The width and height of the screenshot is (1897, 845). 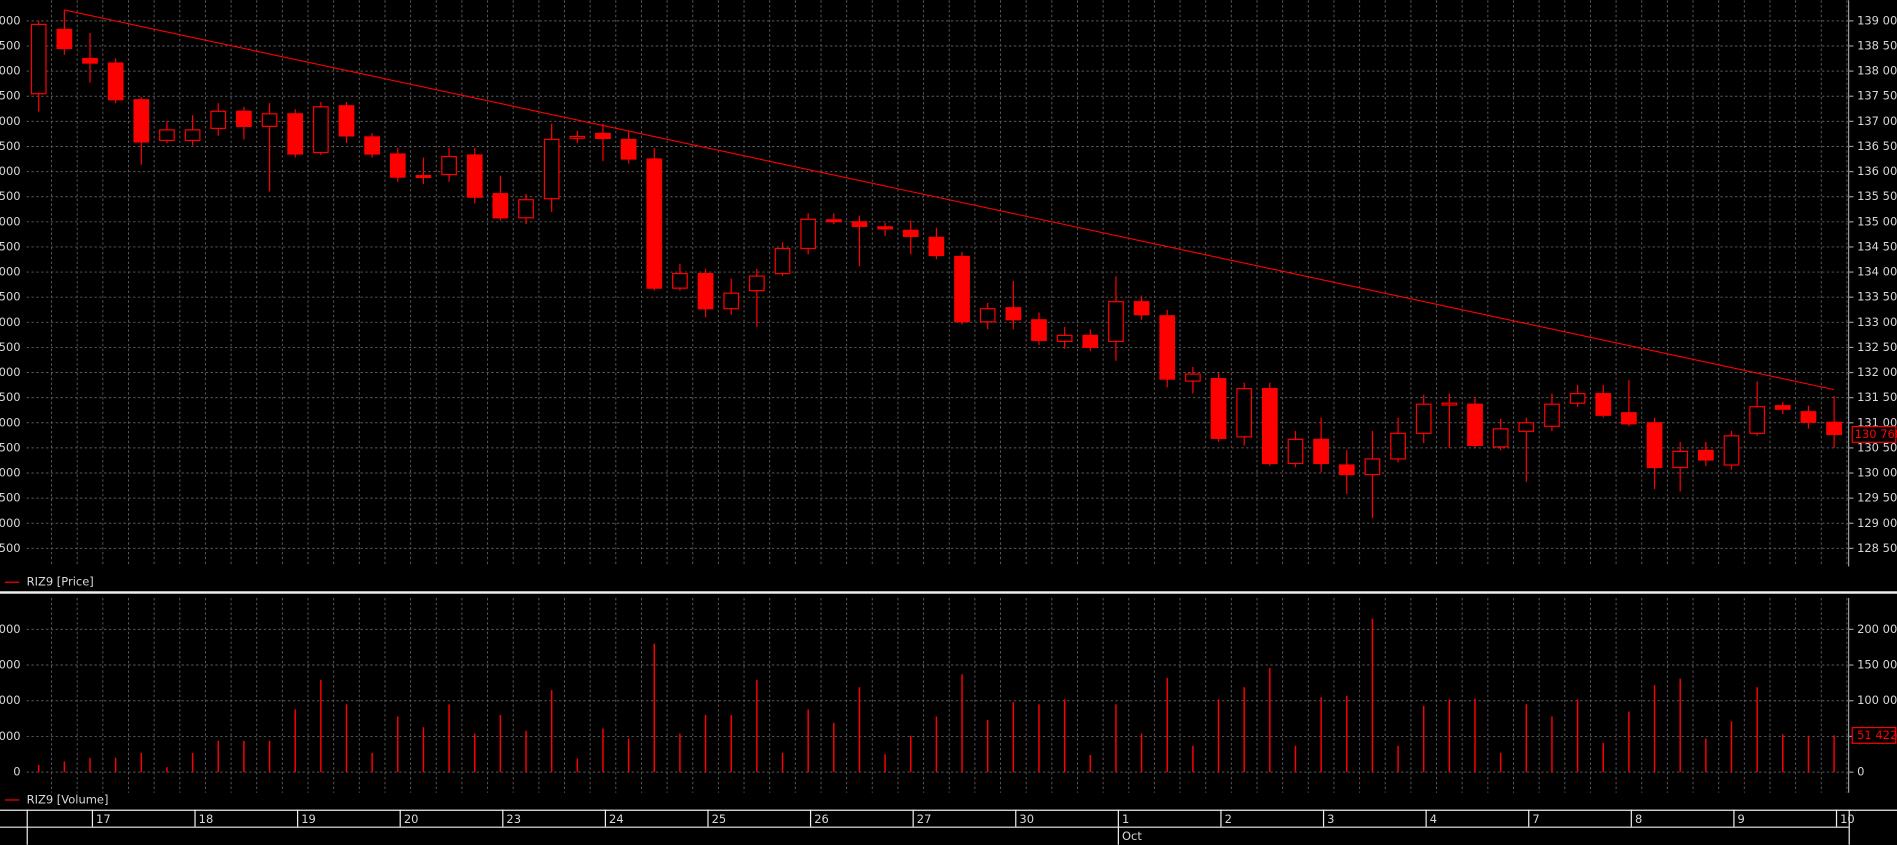 I want to click on y-tick-label-left: 133 000, so click(x=10, y=322).